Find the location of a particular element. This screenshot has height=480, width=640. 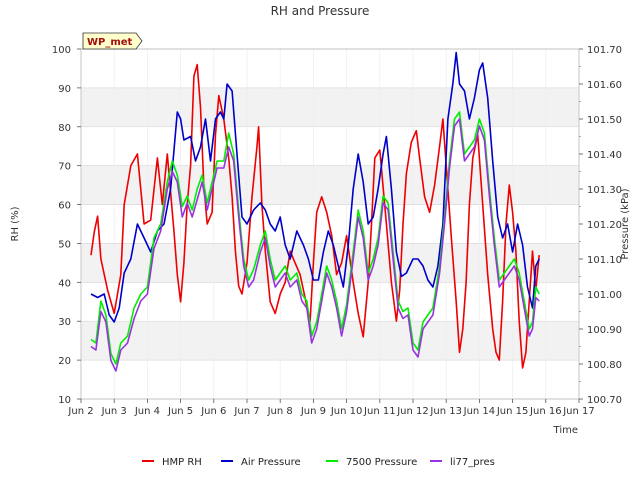

x-tick-label: Jun 16 is located at coordinates (545, 411).